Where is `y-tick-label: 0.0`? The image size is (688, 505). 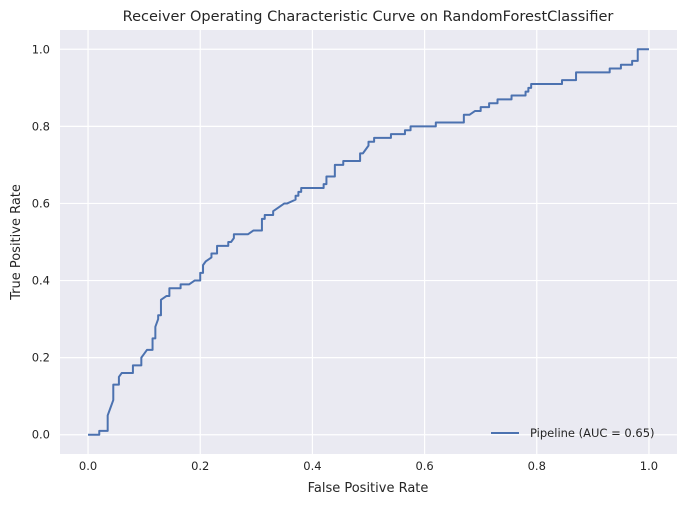
y-tick-label: 0.0 is located at coordinates (41, 435).